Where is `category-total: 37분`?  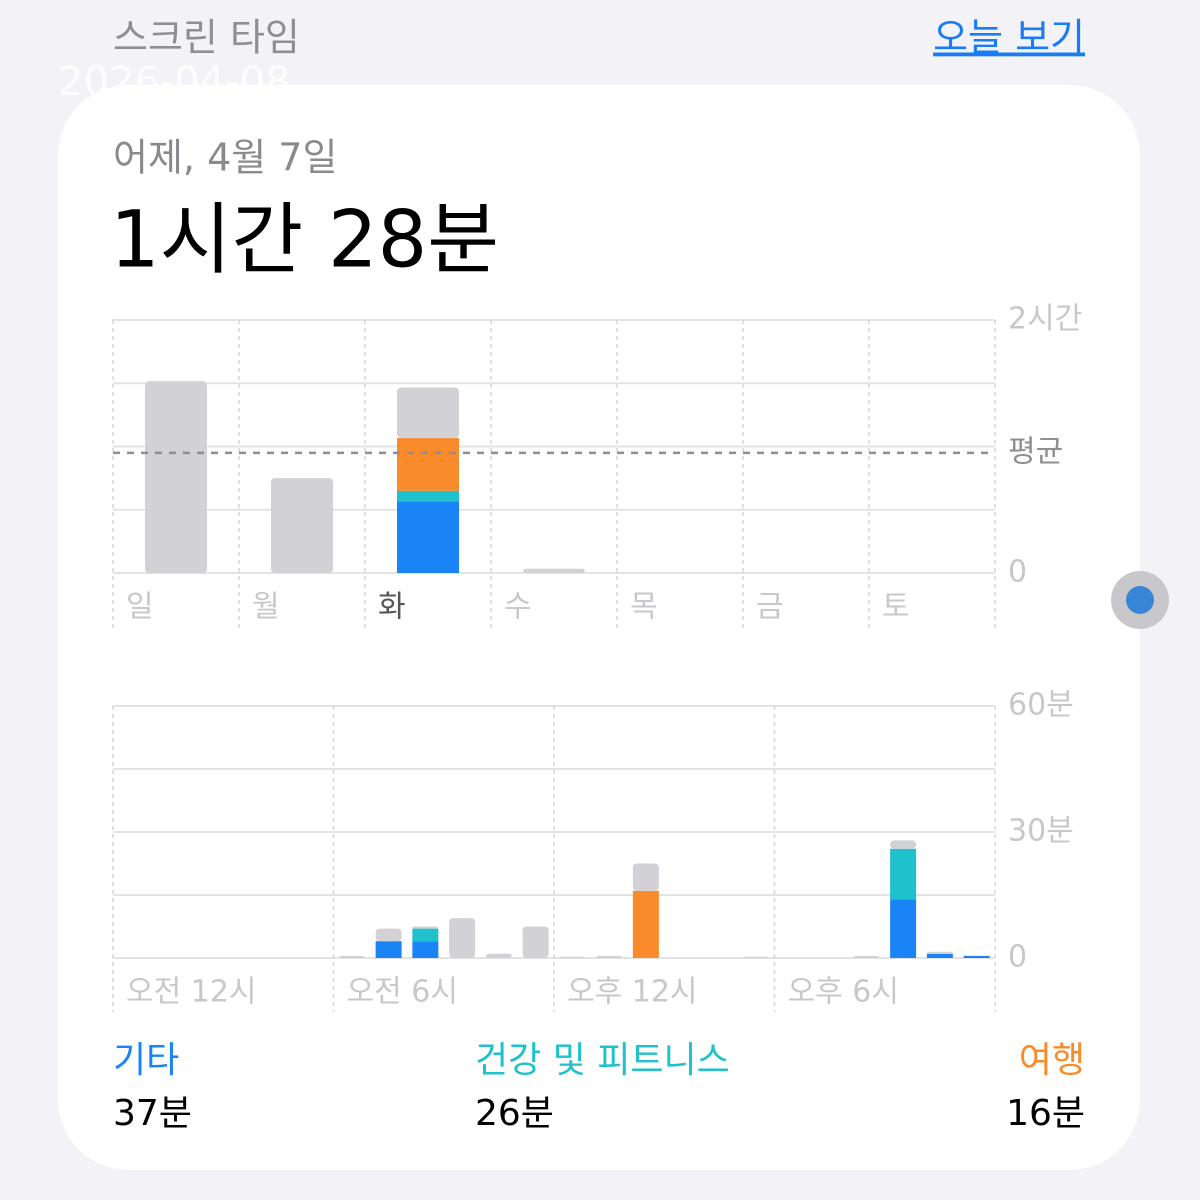 category-total: 37분 is located at coordinates (152, 1113).